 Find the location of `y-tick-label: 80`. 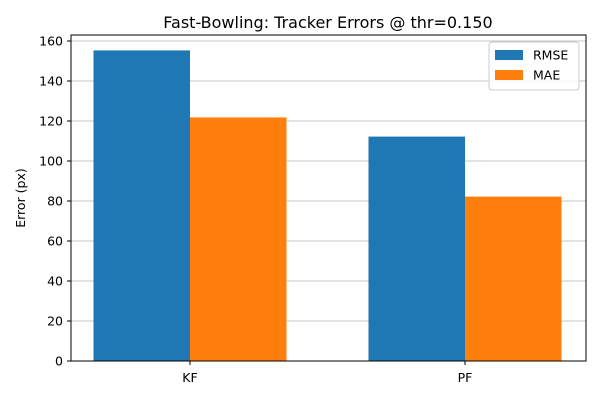

y-tick-label: 80 is located at coordinates (55, 201).